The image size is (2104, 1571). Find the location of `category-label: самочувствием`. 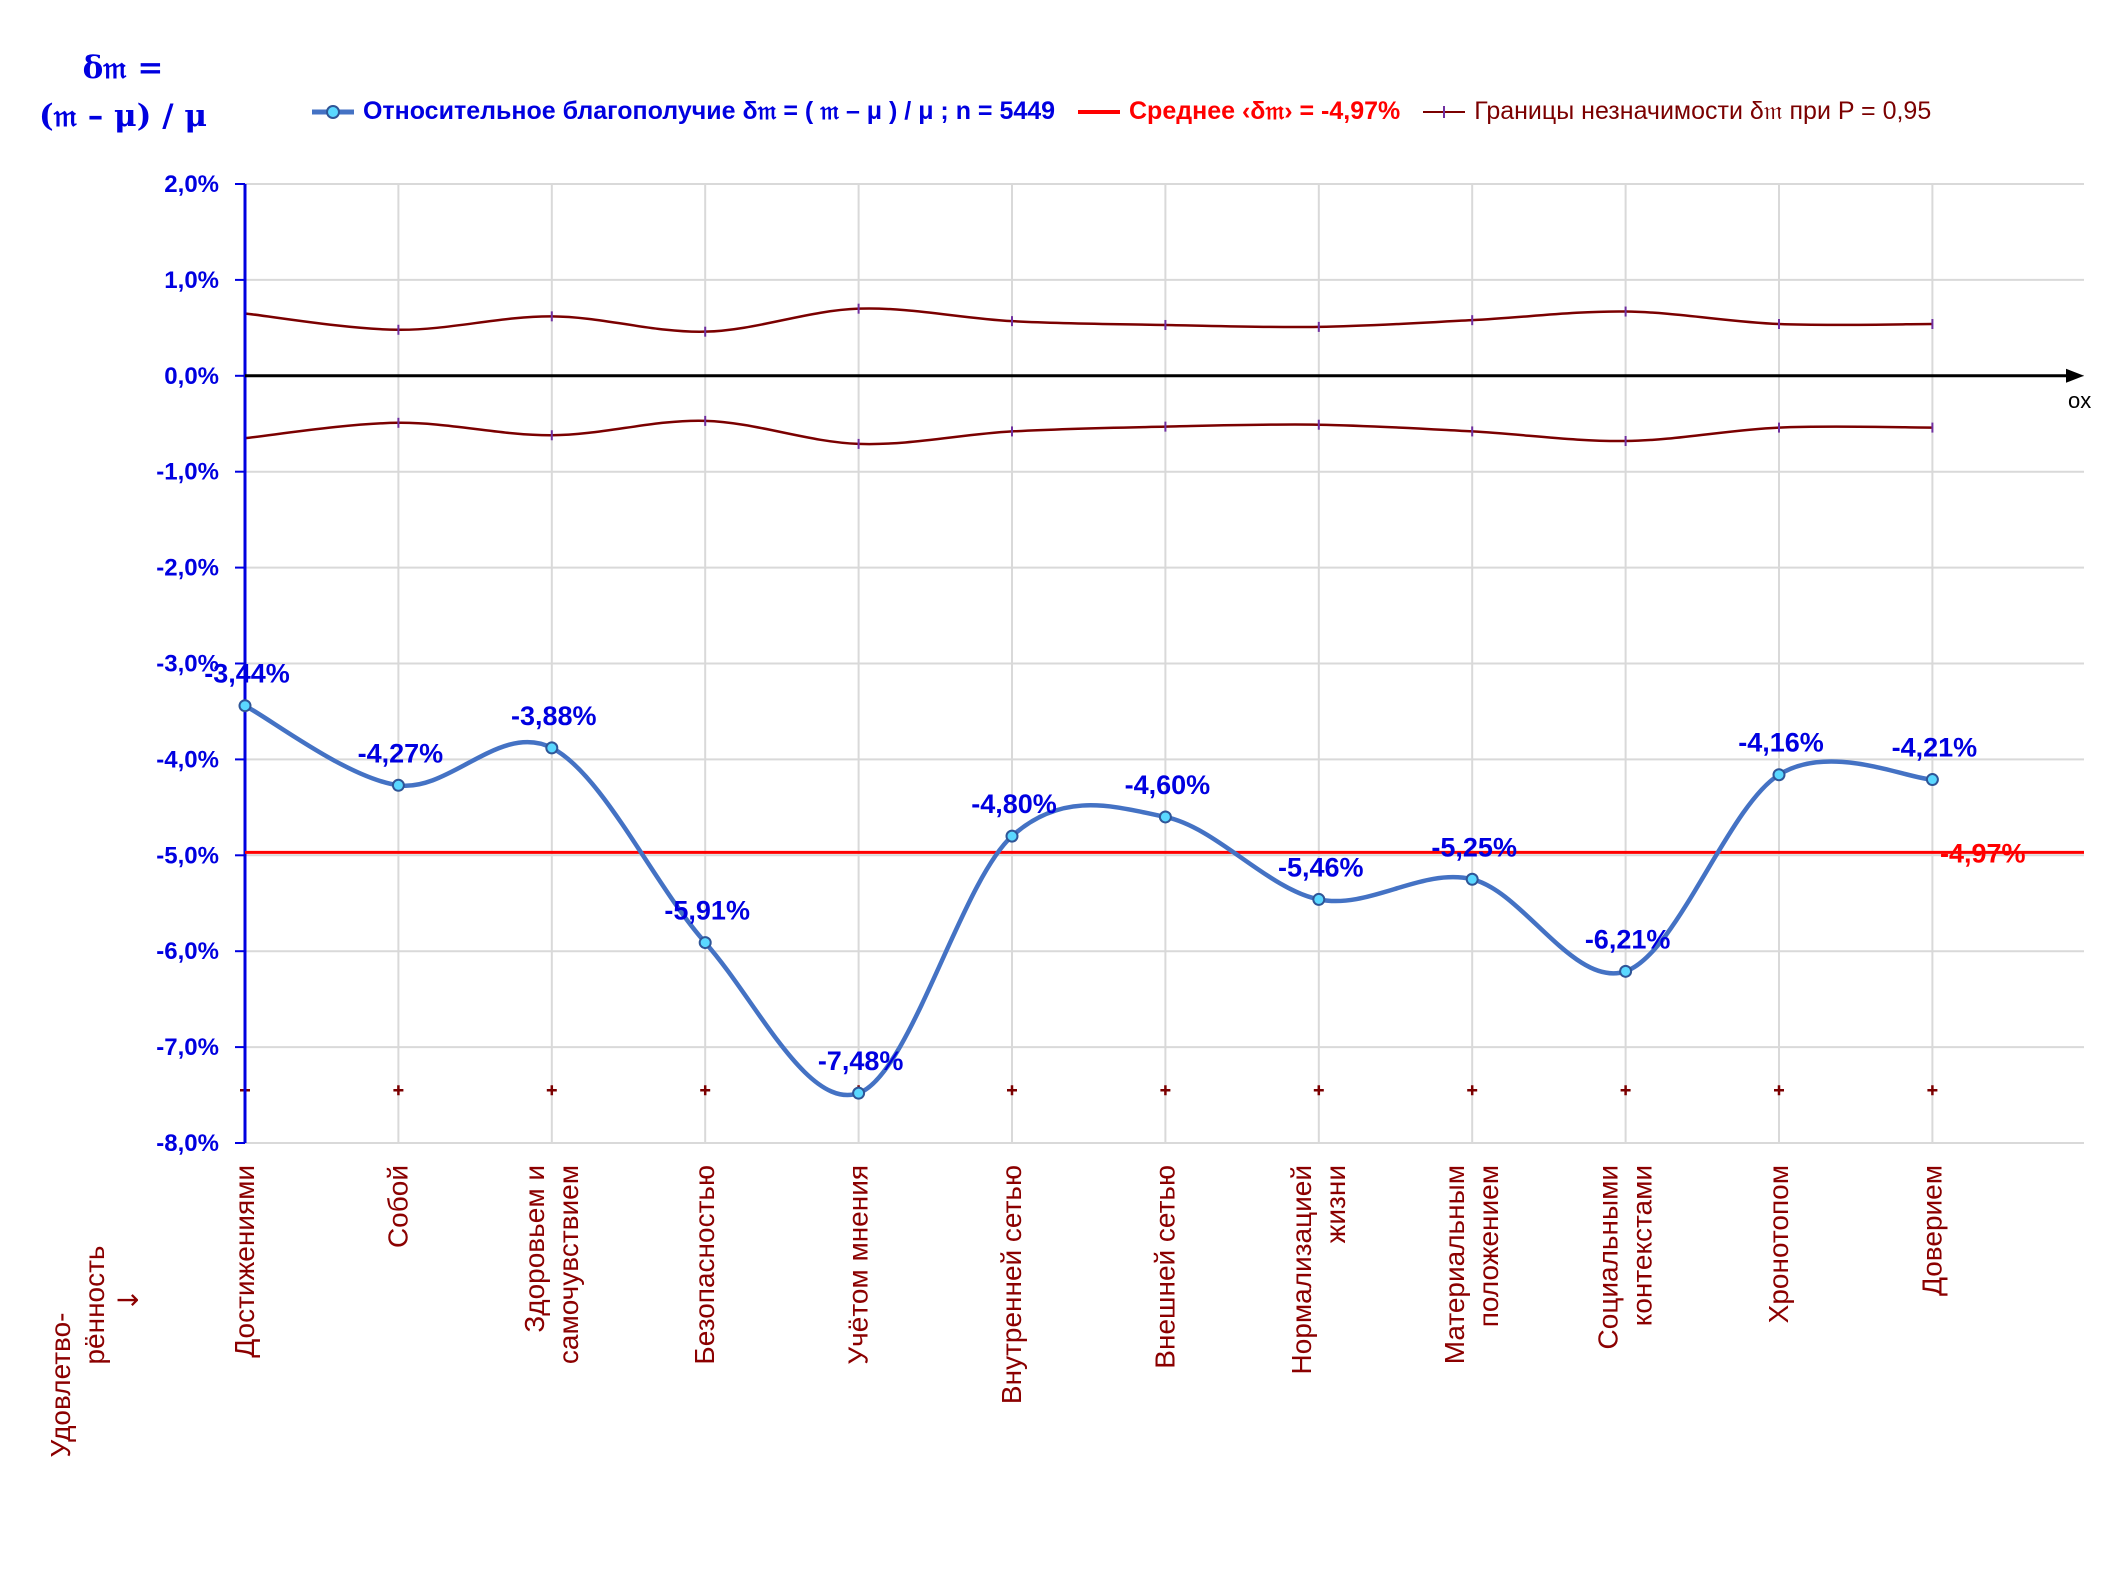

category-label: самочувствием is located at coordinates (568, 1264).